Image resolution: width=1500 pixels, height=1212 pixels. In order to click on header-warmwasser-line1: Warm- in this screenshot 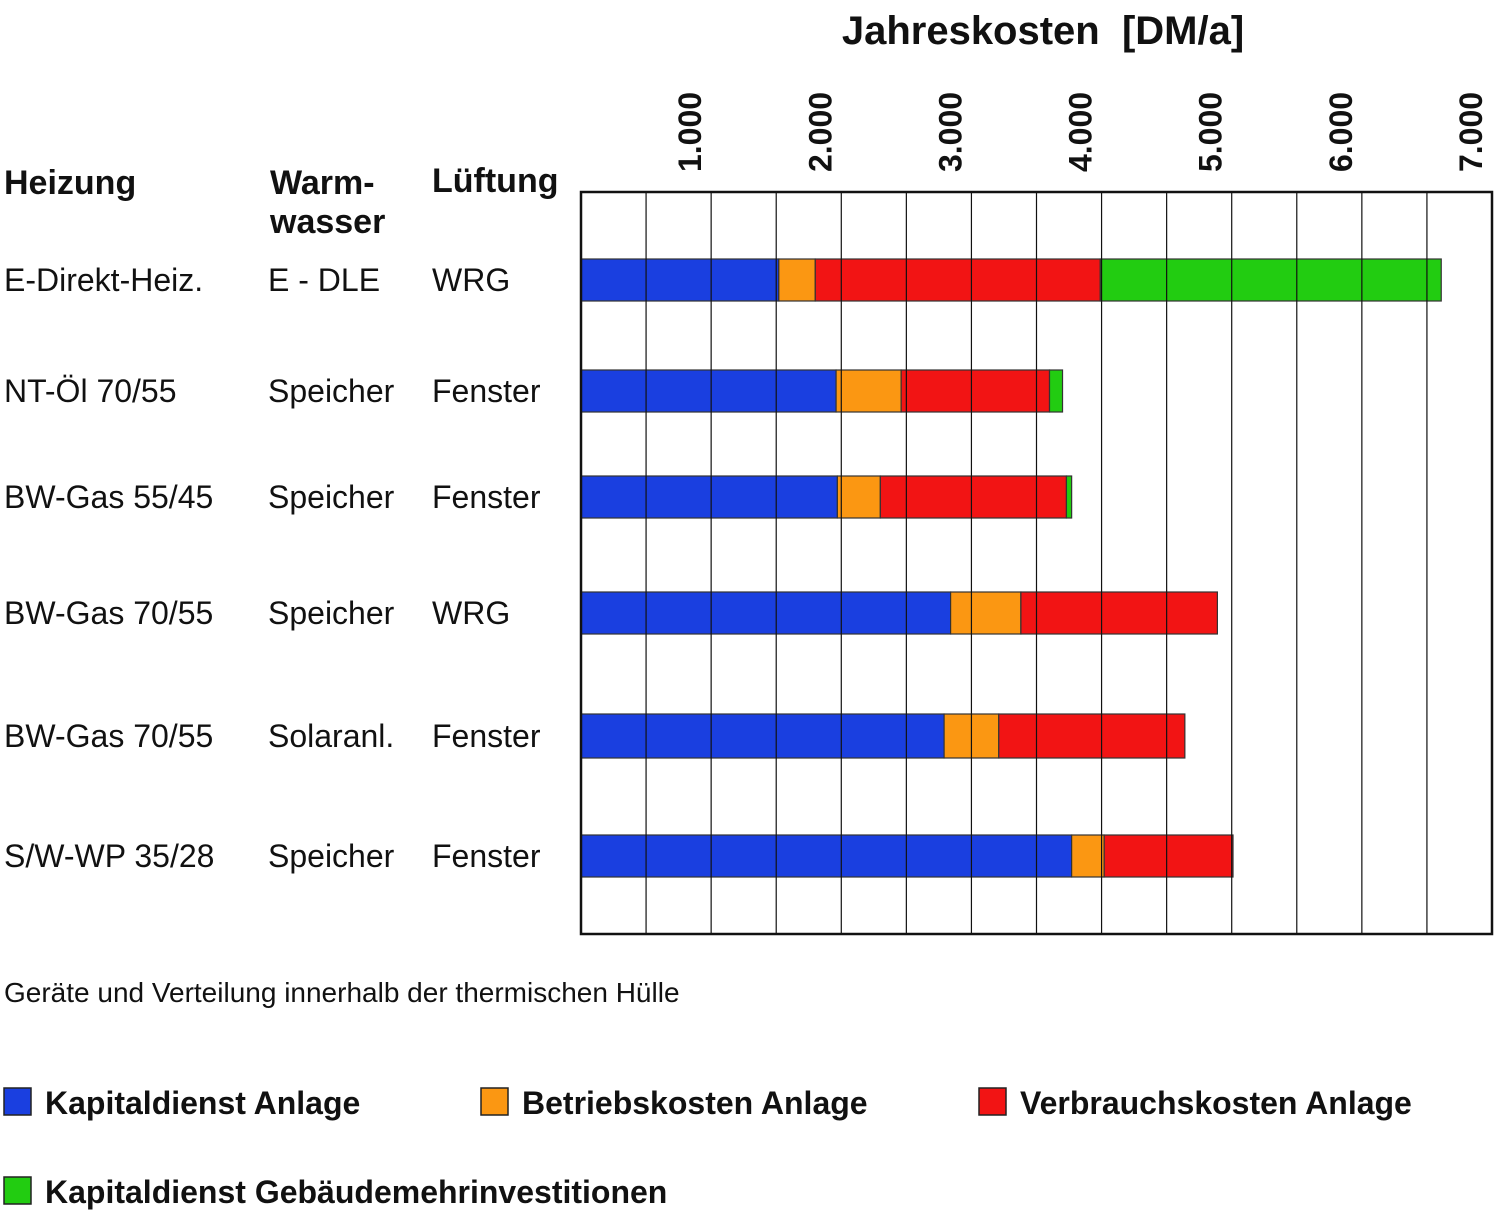, I will do `click(322, 183)`.